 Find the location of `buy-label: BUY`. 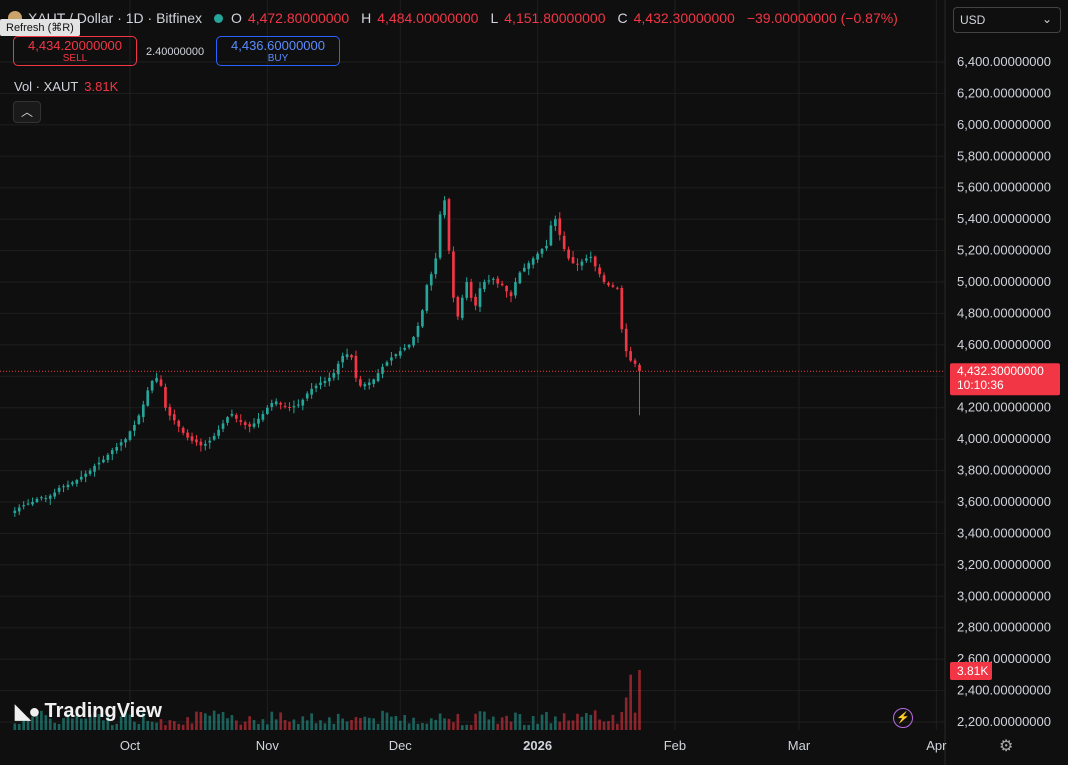

buy-label: BUY is located at coordinates (278, 58).